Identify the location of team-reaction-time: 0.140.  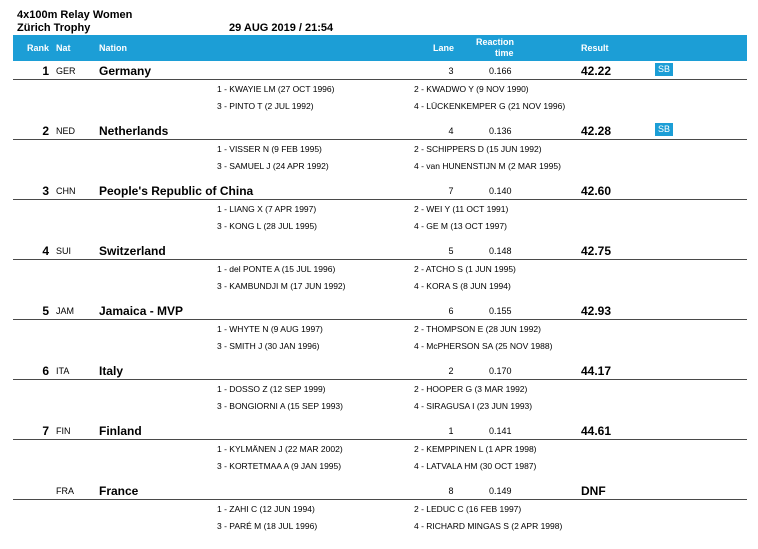
(500, 191).